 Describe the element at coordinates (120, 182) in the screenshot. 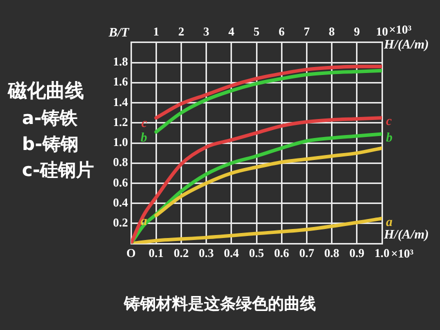

I see `y-tick-label: 0.6` at that location.